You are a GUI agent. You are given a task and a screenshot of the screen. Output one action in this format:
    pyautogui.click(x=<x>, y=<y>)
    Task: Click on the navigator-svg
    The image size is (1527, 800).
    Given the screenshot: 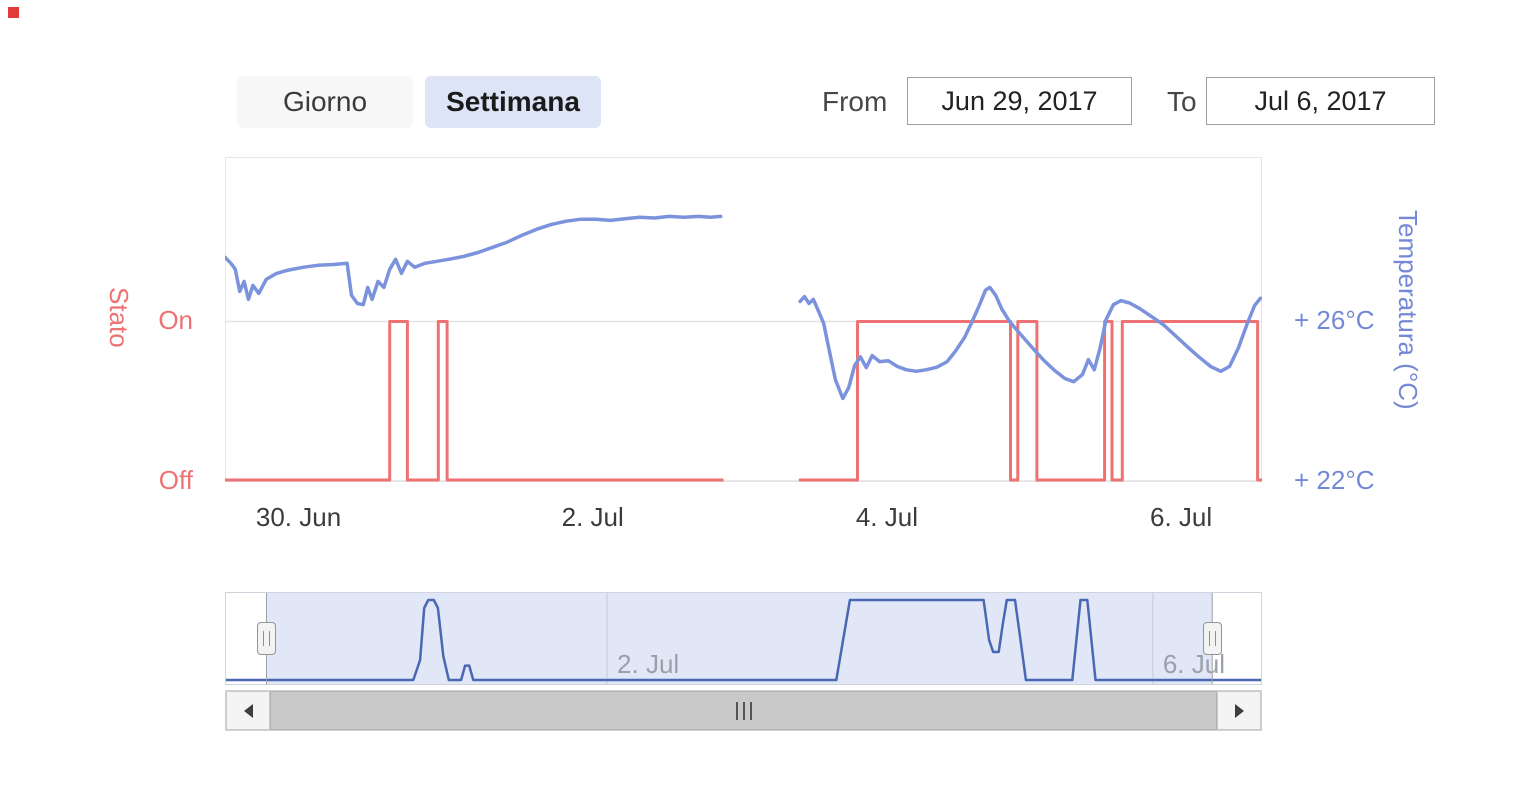 What is the action you would take?
    pyautogui.click(x=743, y=638)
    